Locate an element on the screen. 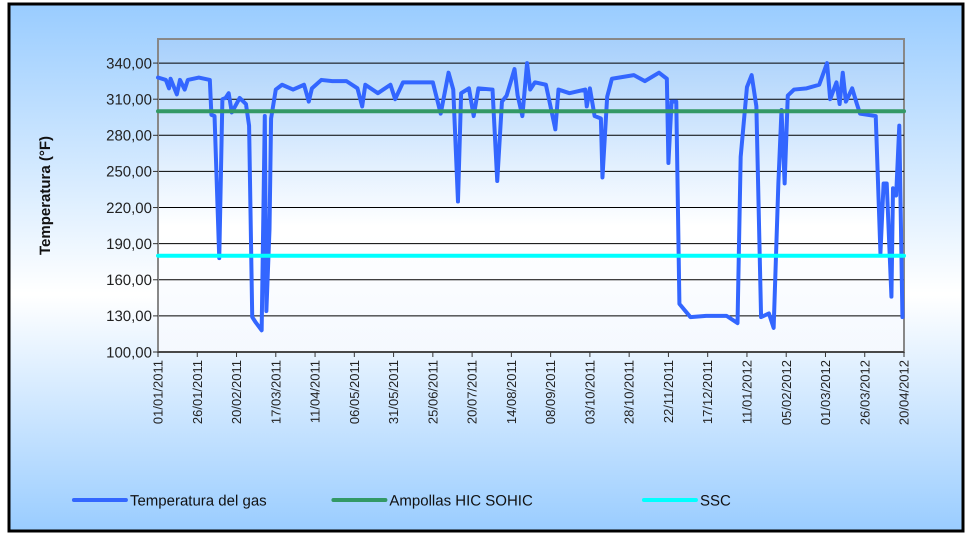 The height and width of the screenshot is (535, 966). x-tick-label: 26/01/2011 is located at coordinates (197, 392).